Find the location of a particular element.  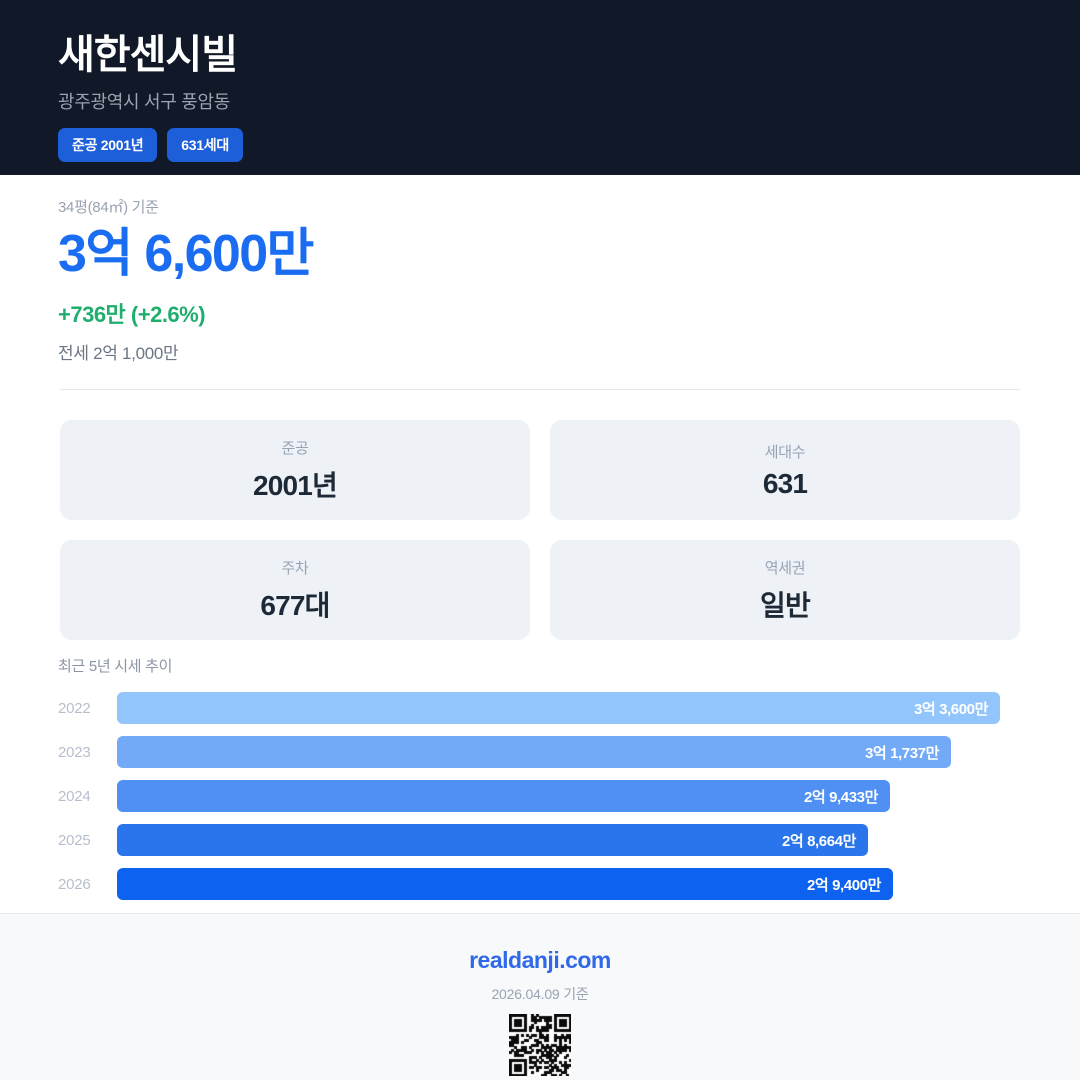

stat-value: 631 is located at coordinates (785, 483).